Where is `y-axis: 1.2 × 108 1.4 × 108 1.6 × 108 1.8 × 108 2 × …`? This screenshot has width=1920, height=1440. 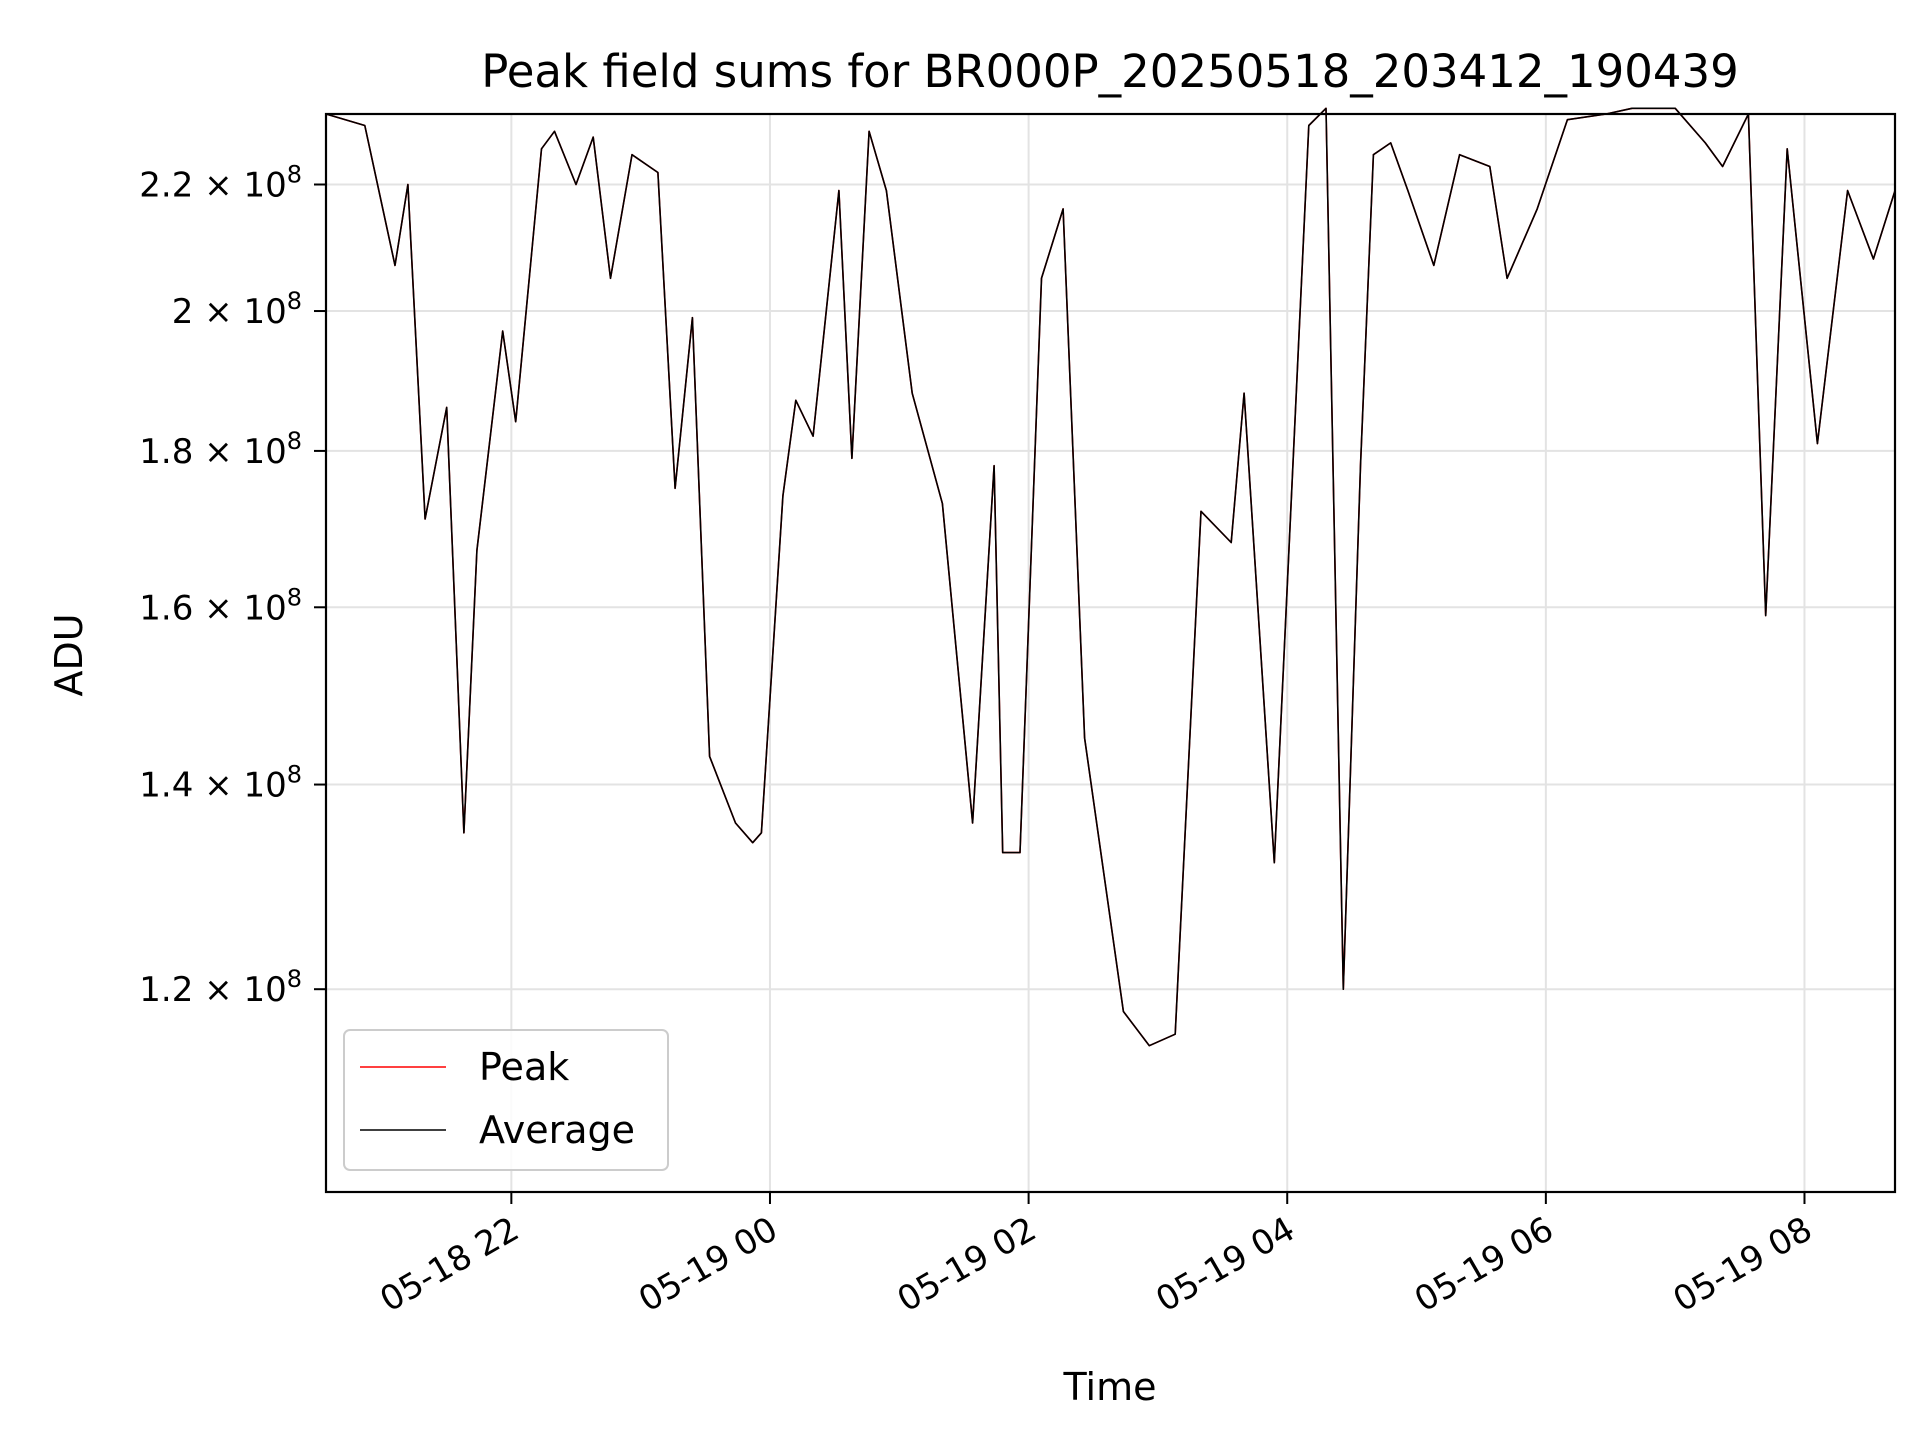 y-axis: 1.2 × 108 1.4 × 108 1.6 × 108 1.8 × 108 2 × … is located at coordinates (232, 585).